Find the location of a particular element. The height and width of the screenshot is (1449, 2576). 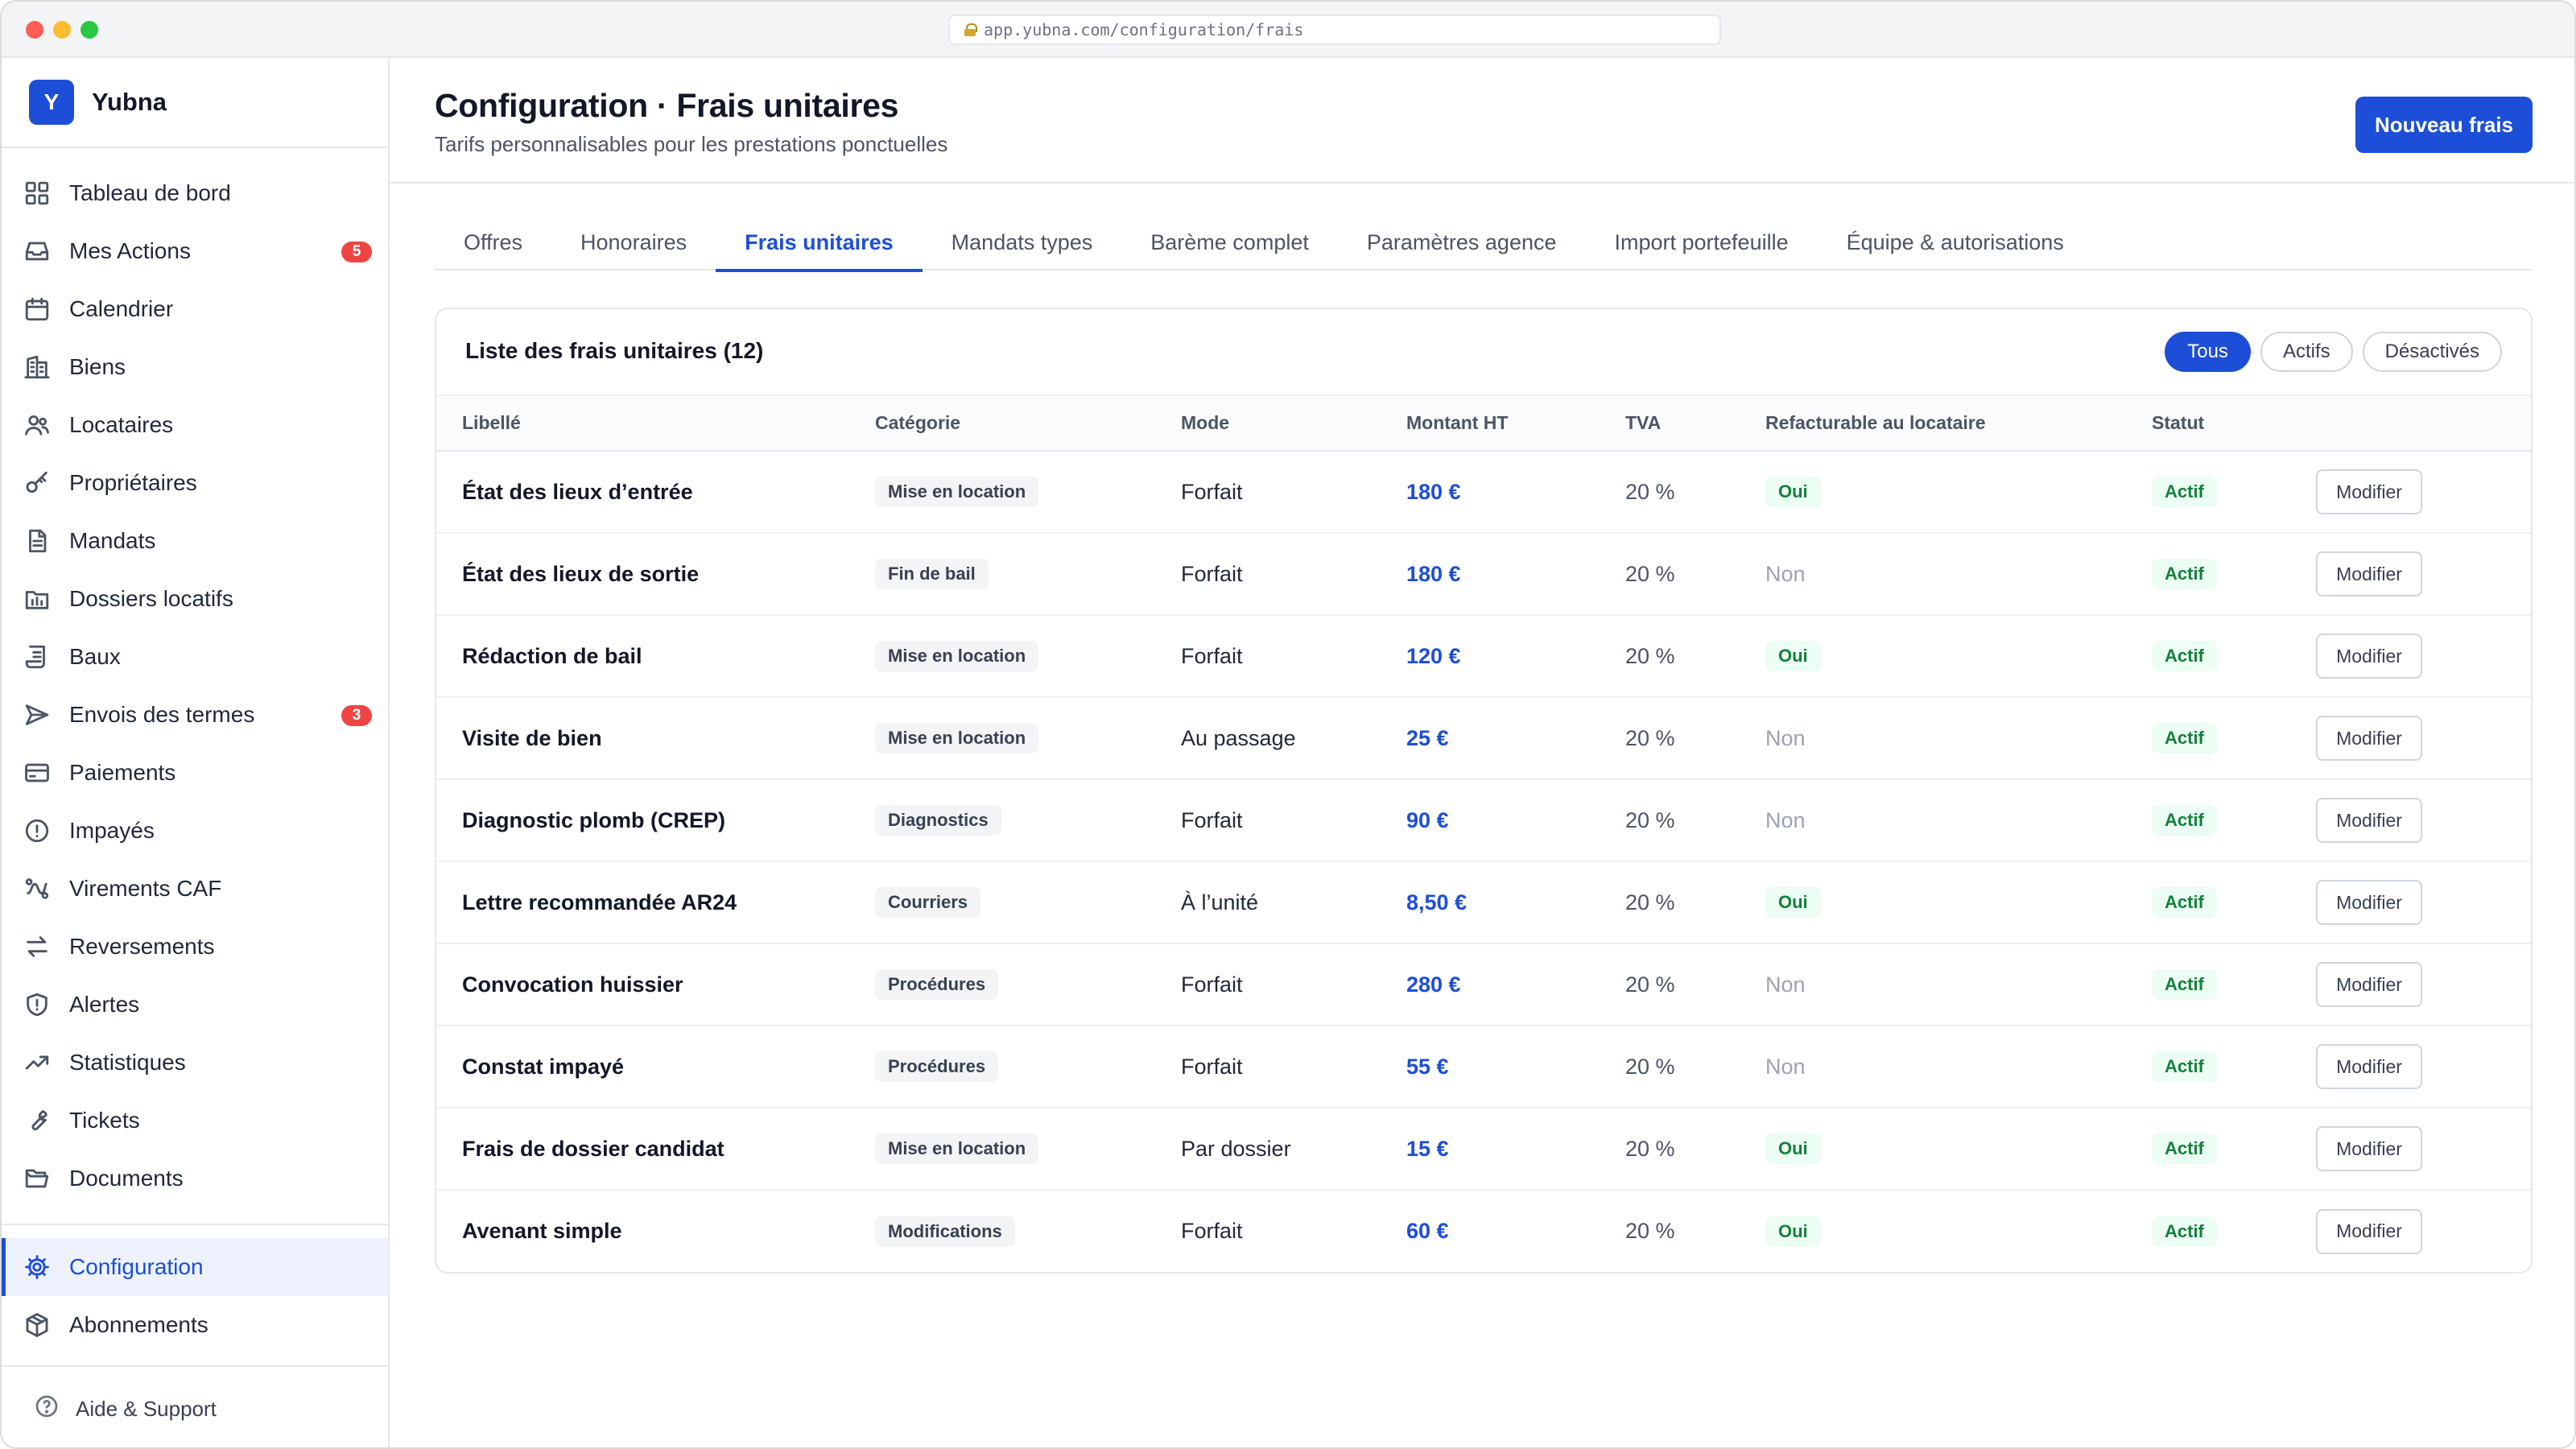

tab-equipe-autorisations: Équipe & autorisations is located at coordinates (1955, 242).